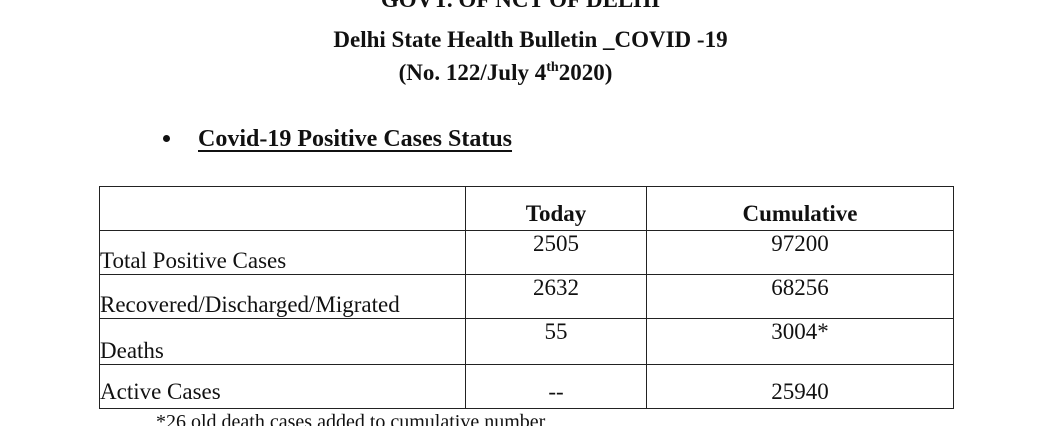  I want to click on bulletin-number-suffix: 2020), so click(585, 72).